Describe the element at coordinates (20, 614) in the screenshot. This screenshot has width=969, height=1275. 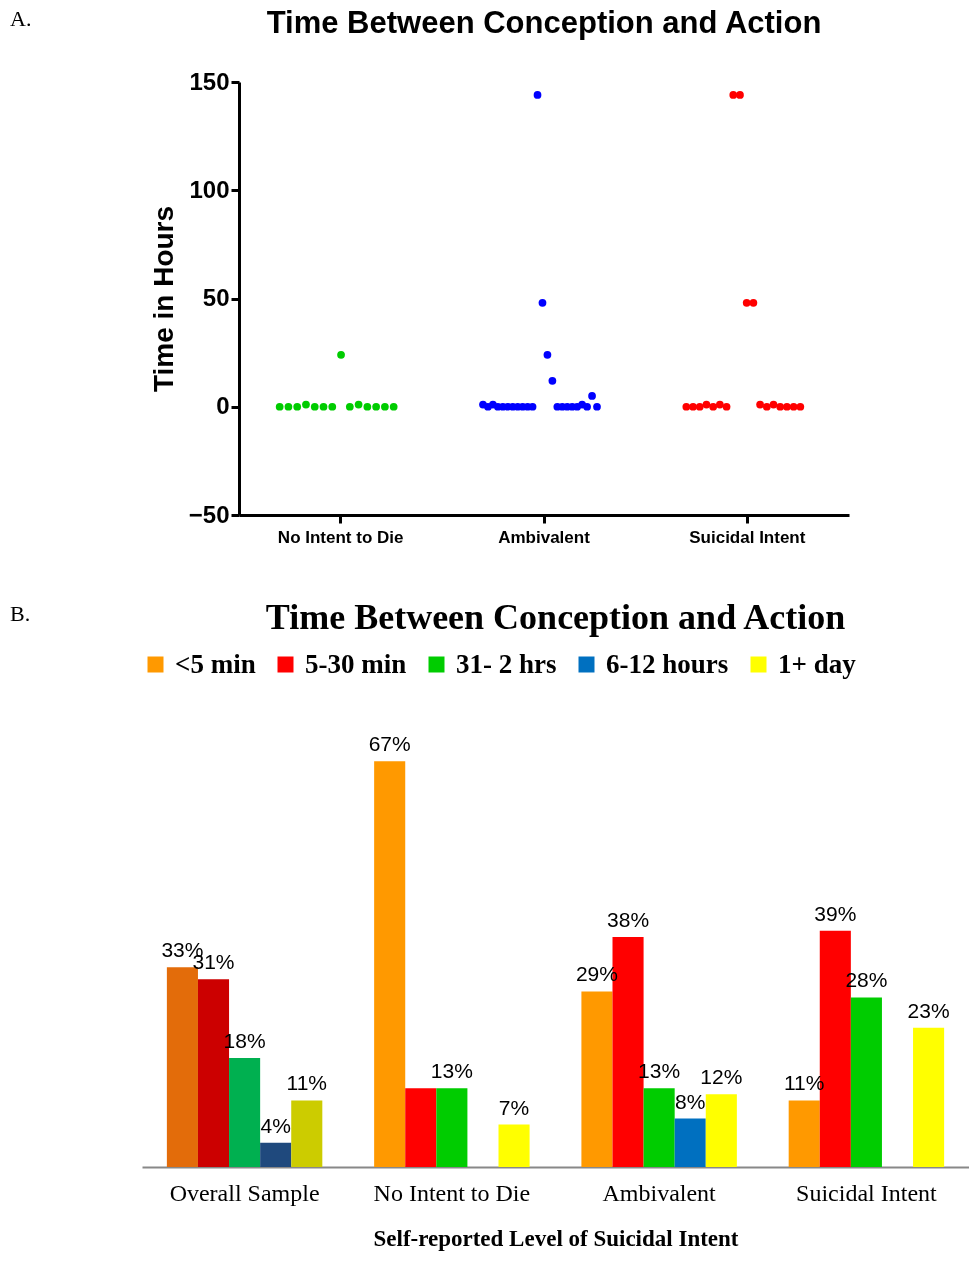
I see `text: B.` at that location.